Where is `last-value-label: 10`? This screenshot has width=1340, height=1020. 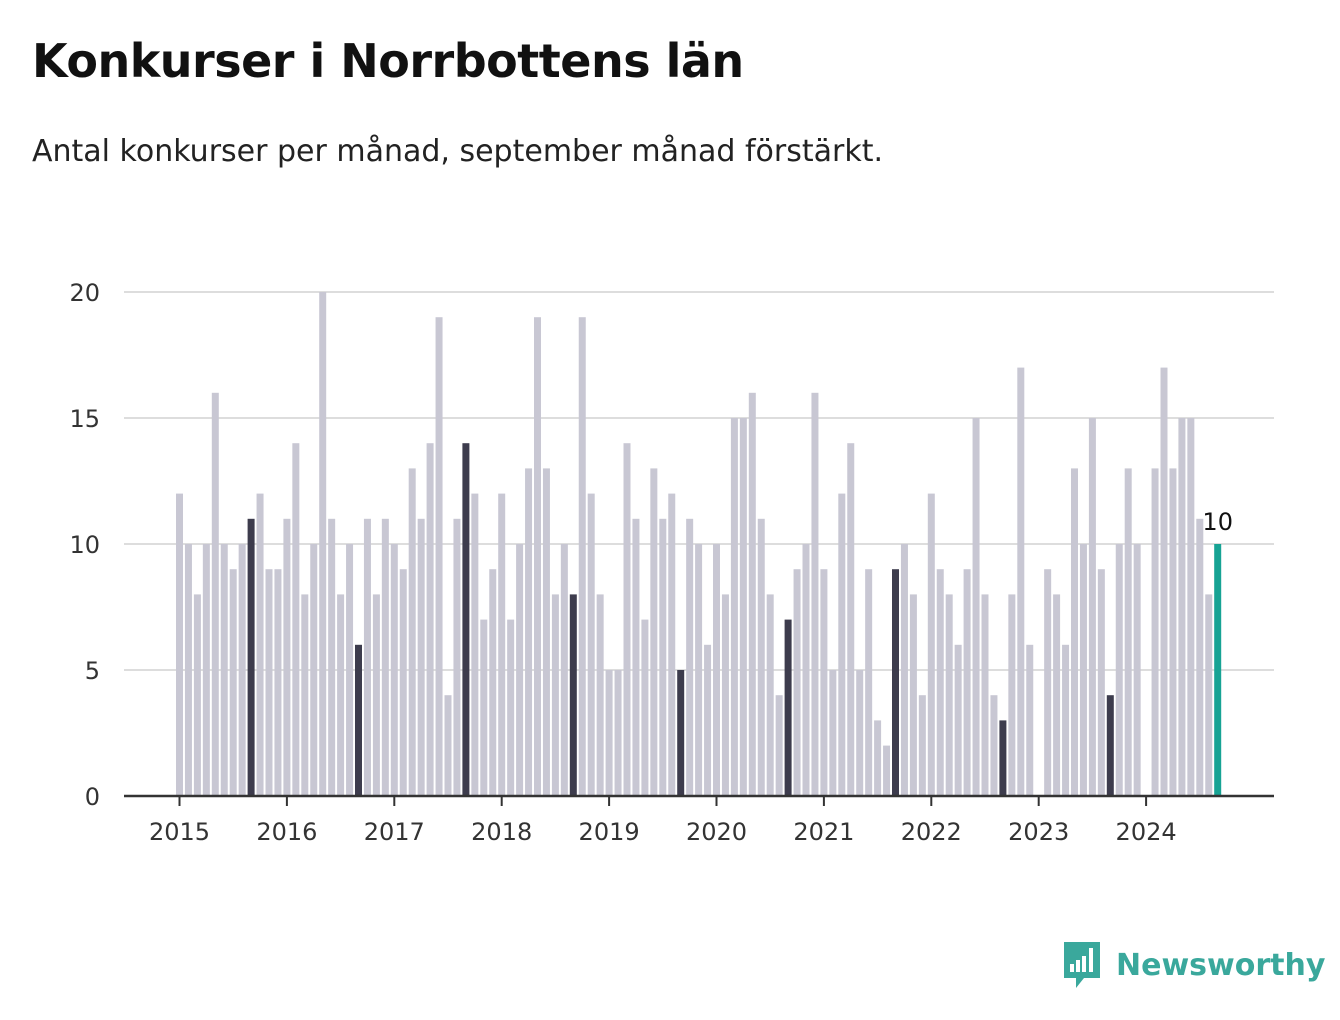 last-value-label: 10 is located at coordinates (1217, 522).